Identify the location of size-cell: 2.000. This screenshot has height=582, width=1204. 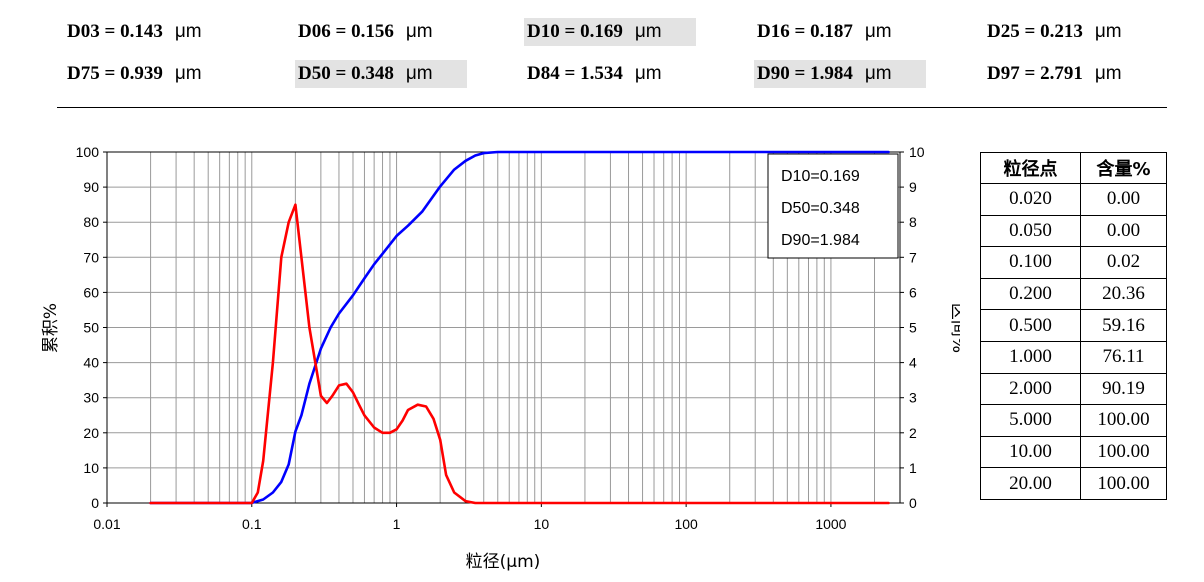
(1030, 389).